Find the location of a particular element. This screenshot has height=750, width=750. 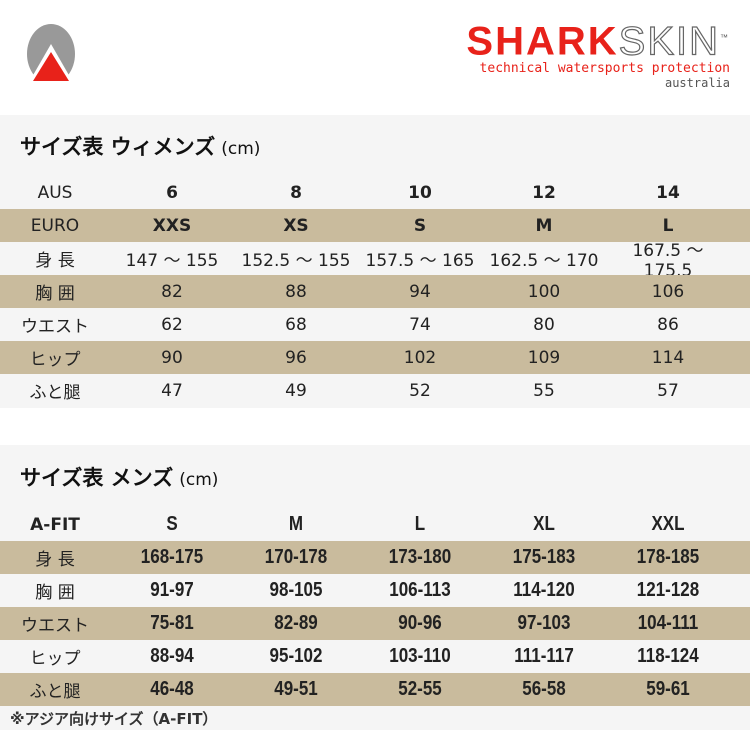

brand-region: australia is located at coordinates (697, 83).